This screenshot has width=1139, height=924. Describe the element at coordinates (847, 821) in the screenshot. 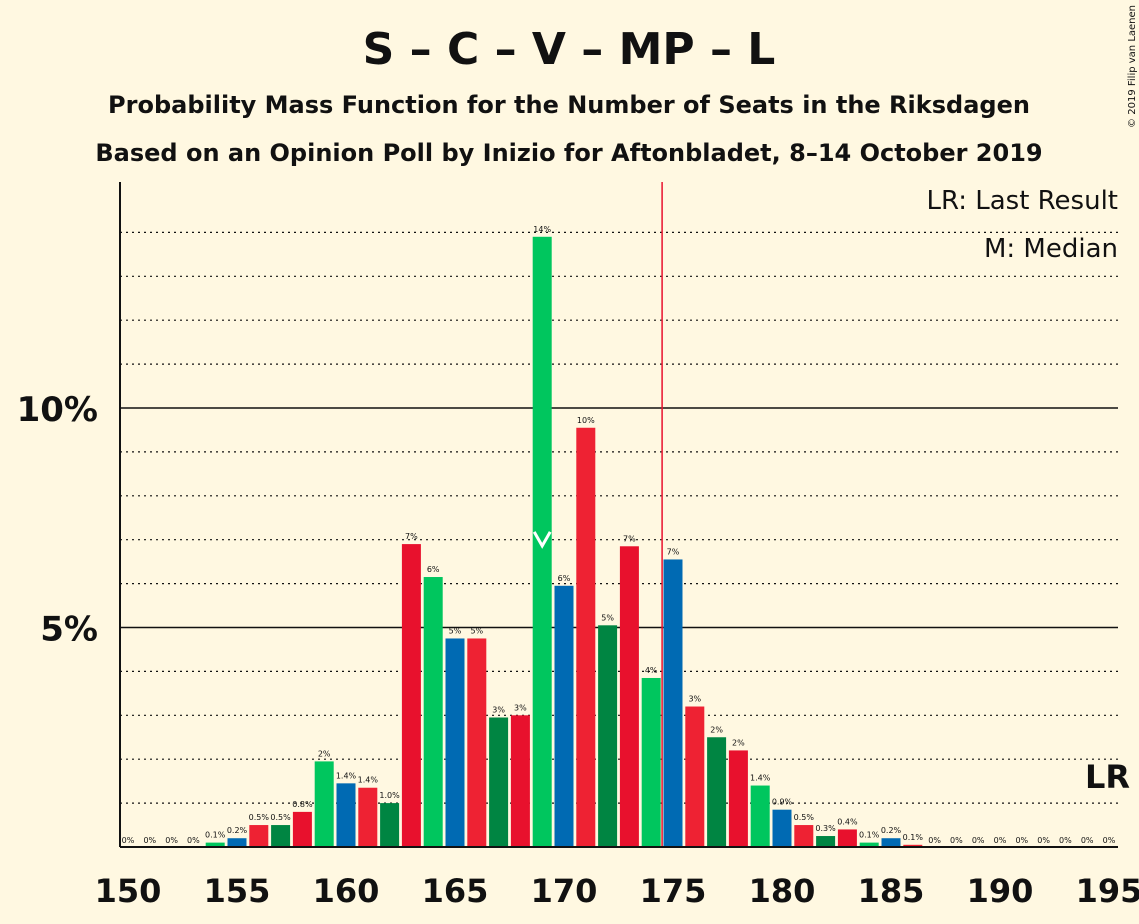

I see `bar-value-label: 0.4%` at that location.